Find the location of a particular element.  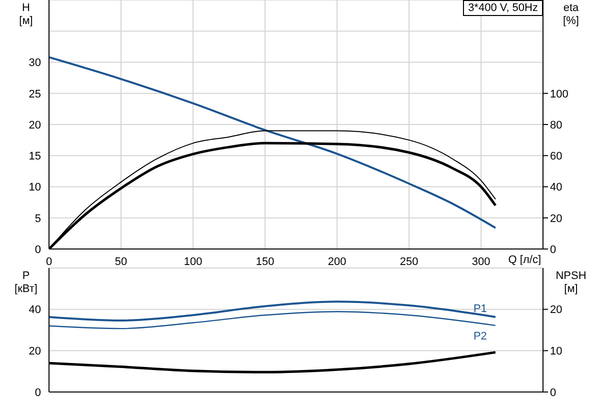

y-axis-title: H [м] is located at coordinates (26, 14).